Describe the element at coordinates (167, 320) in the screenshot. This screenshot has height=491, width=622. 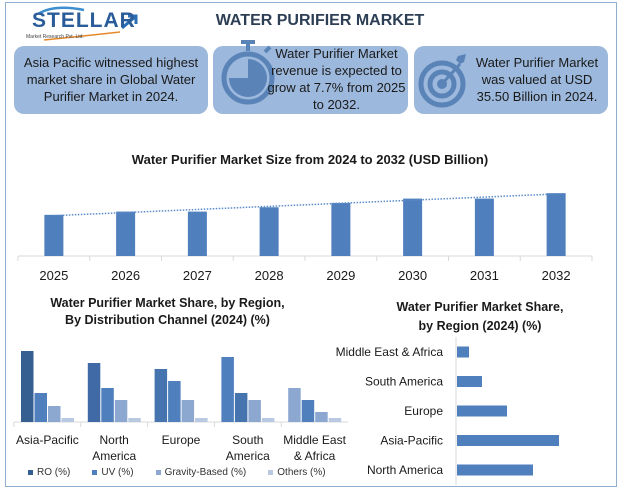
I see `distribution-channel-chart-title-line2: By Distribution Channel (2024) (%)` at that location.